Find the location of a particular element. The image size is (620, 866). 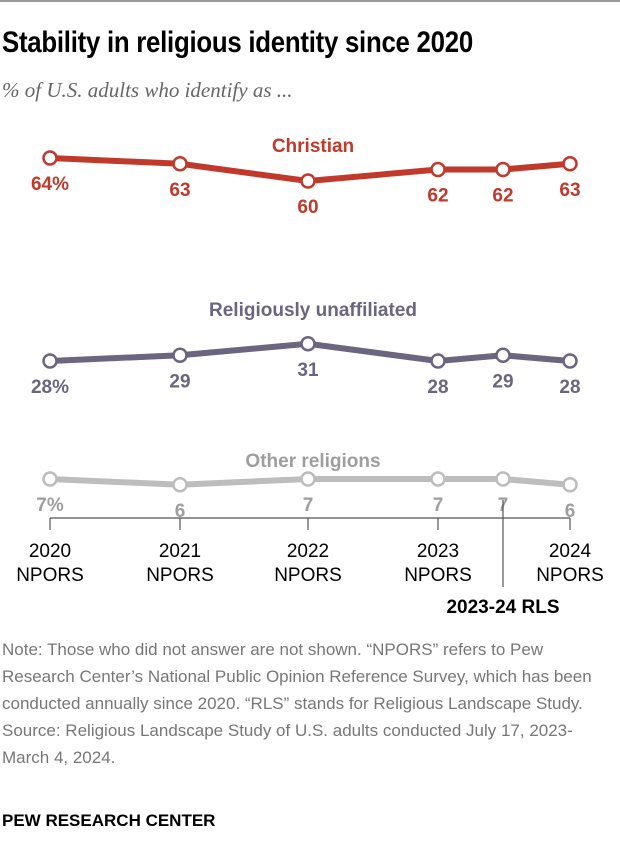

series-label: Other religions is located at coordinates (312, 461).